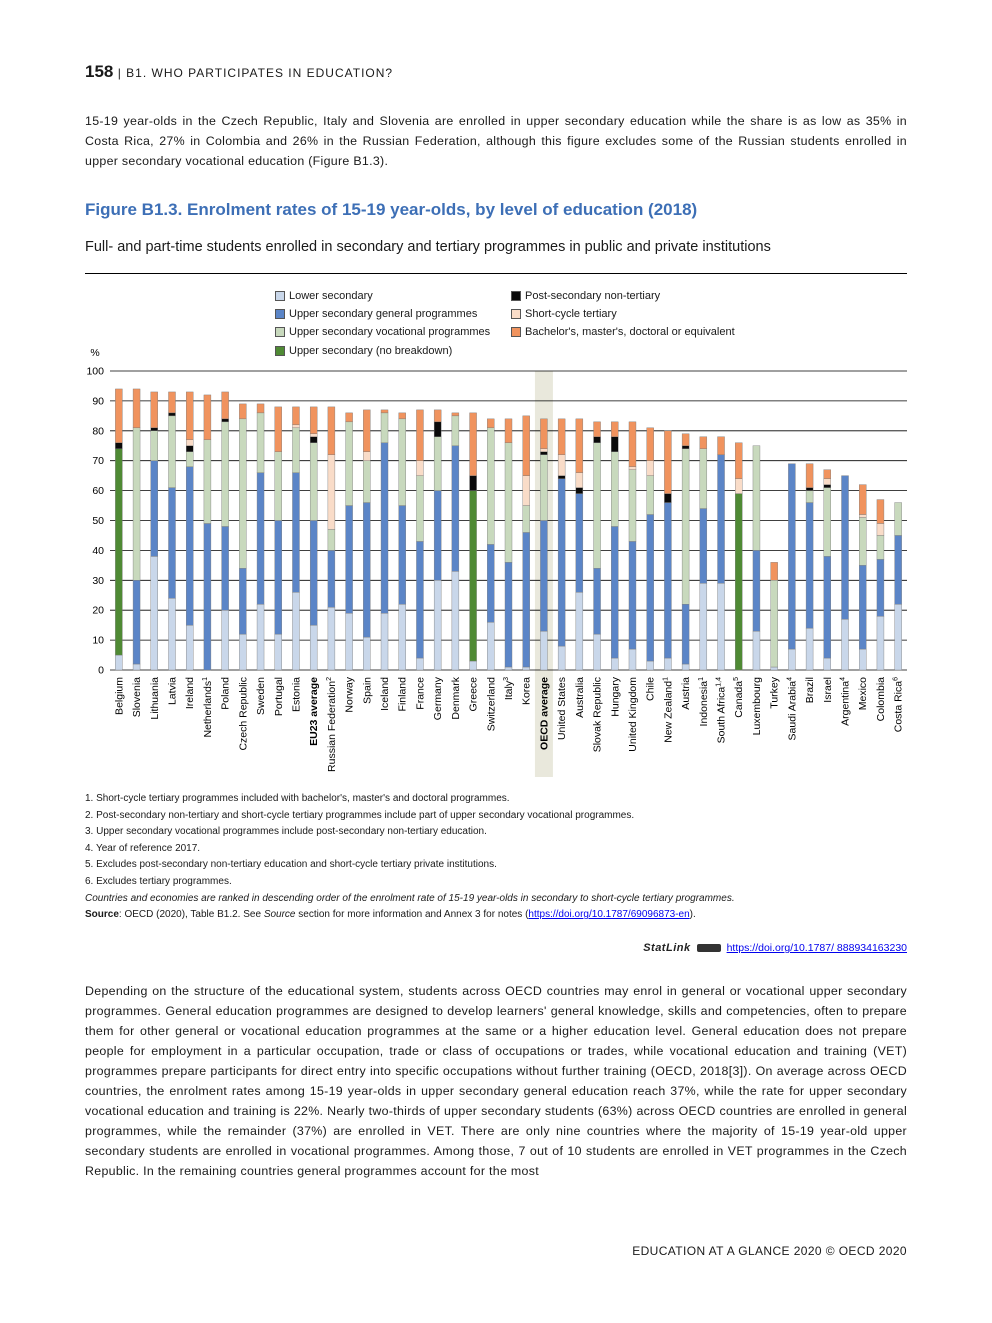 This screenshot has height=1323, width=992. Describe the element at coordinates (101, 671) in the screenshot. I see `y-tick-label: 0` at that location.